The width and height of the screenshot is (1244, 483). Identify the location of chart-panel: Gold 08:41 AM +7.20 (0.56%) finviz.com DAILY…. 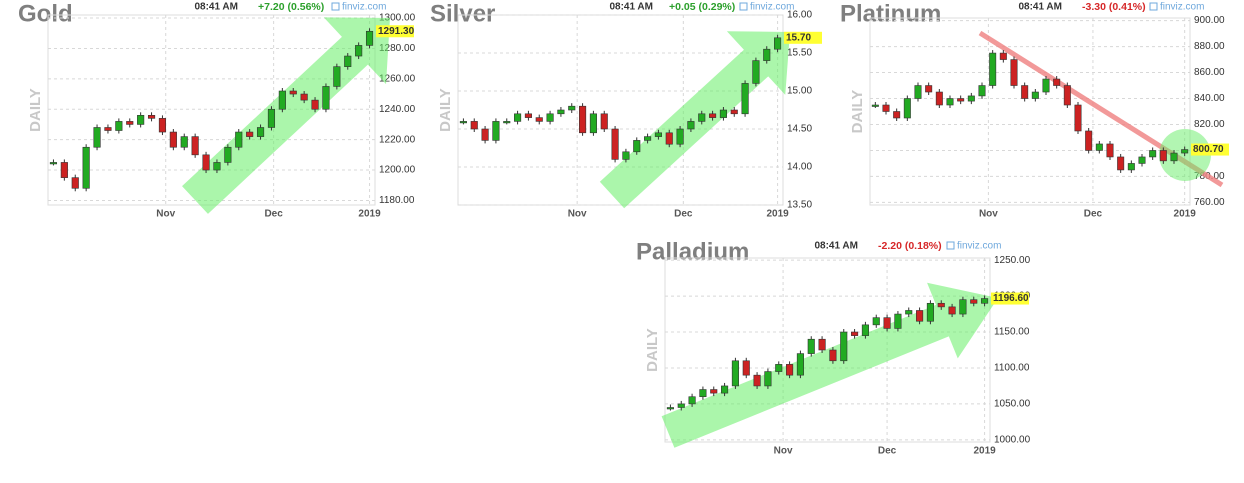
(217, 109).